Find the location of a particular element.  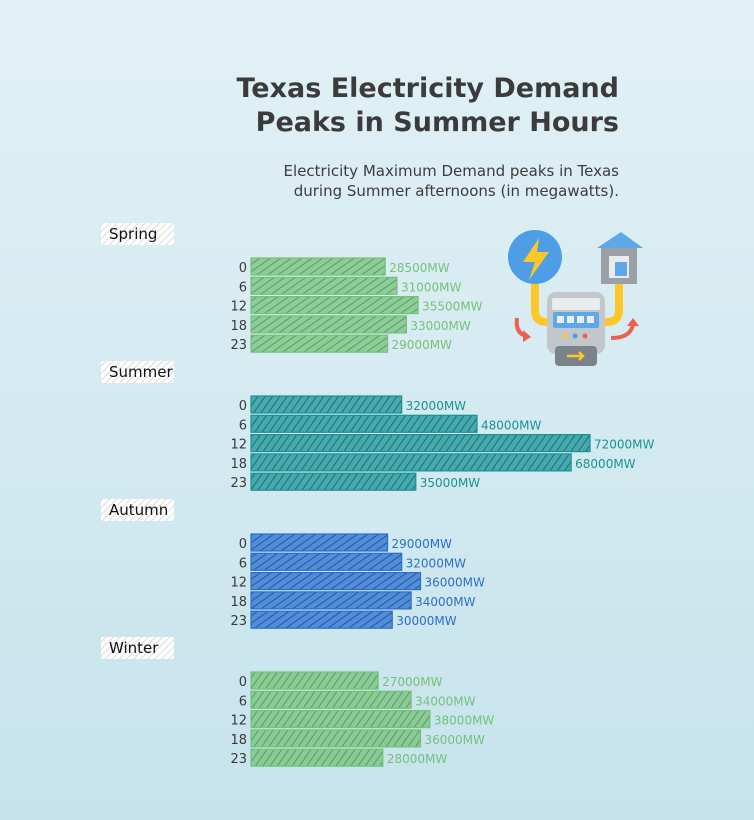

series-label: Spring is located at coordinates (133, 234).